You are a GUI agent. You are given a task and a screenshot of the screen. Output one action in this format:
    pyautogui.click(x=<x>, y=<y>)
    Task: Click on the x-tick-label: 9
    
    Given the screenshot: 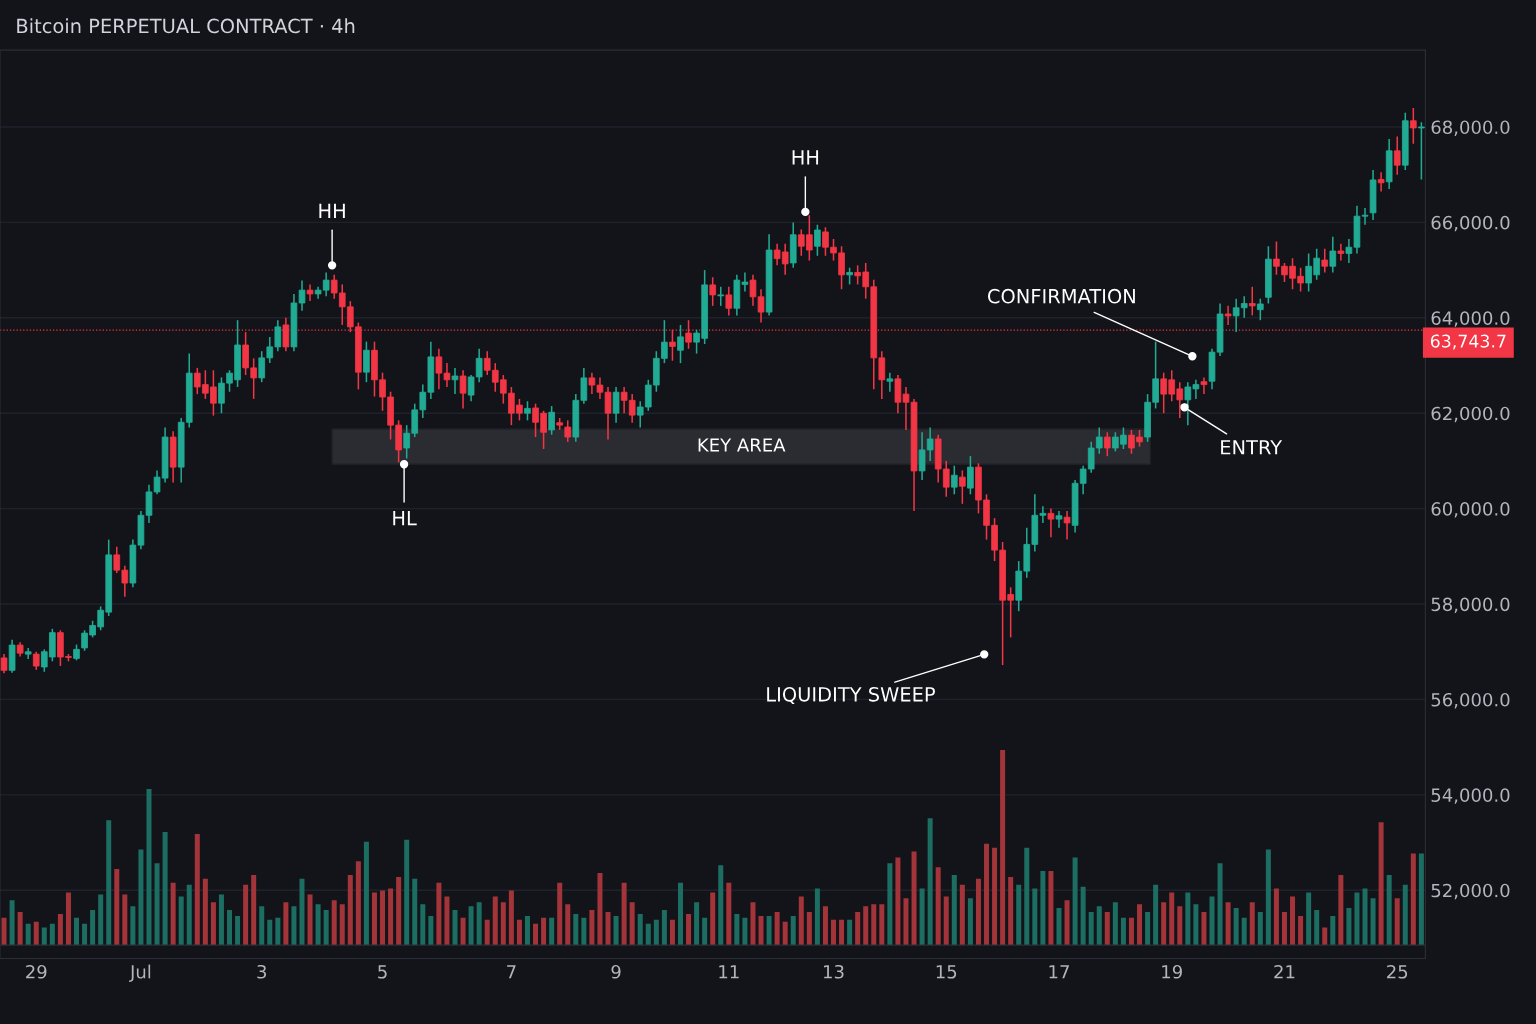 What is the action you would take?
    pyautogui.click(x=616, y=971)
    